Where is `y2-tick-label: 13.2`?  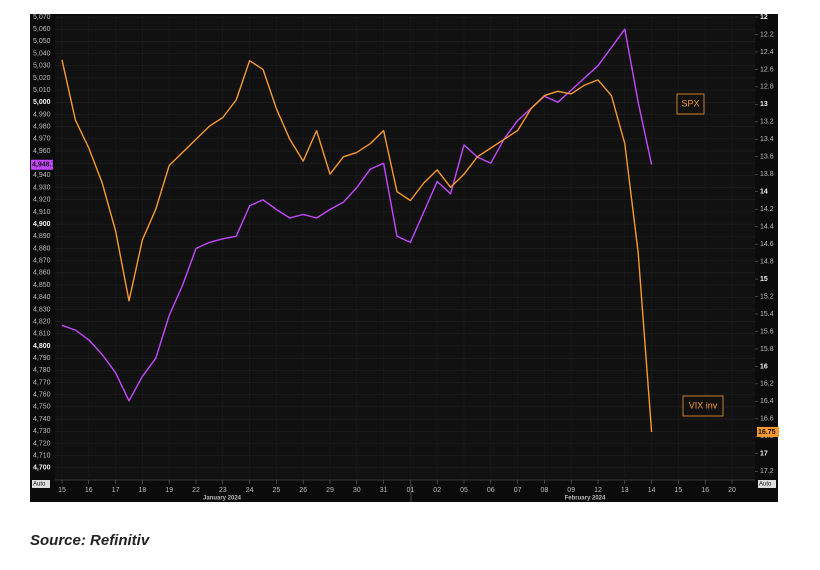
y2-tick-label: 13.2 is located at coordinates (767, 122).